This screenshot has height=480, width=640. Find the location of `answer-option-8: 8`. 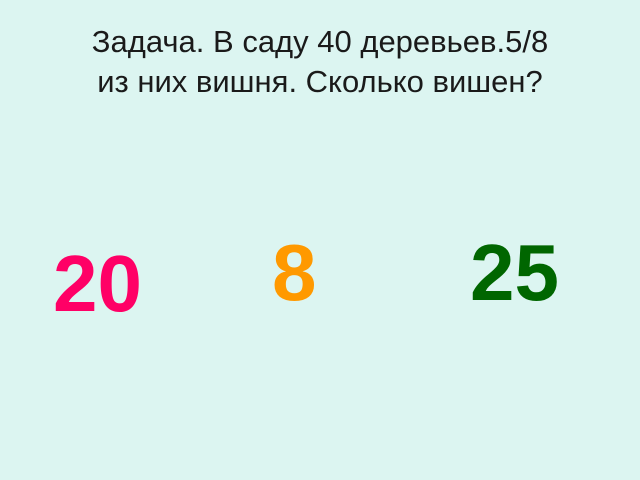

answer-option-8: 8 is located at coordinates (294, 272).